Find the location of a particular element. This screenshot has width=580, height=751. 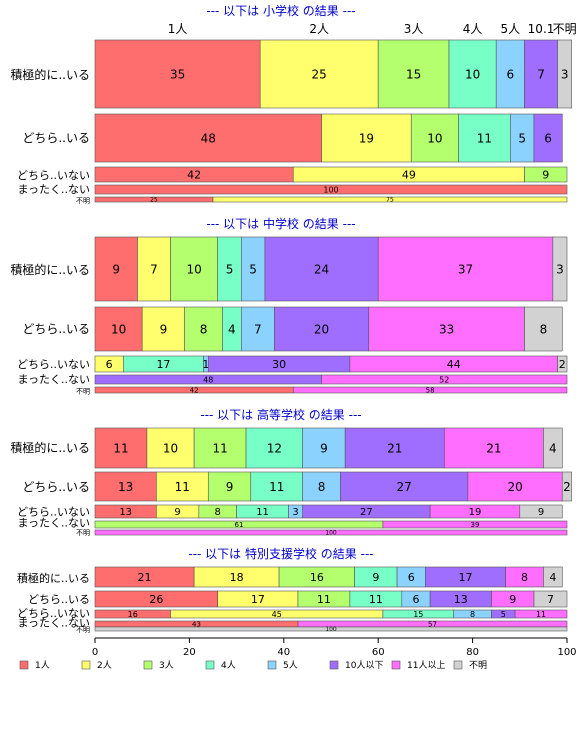

data-label: 2 is located at coordinates (562, 364).